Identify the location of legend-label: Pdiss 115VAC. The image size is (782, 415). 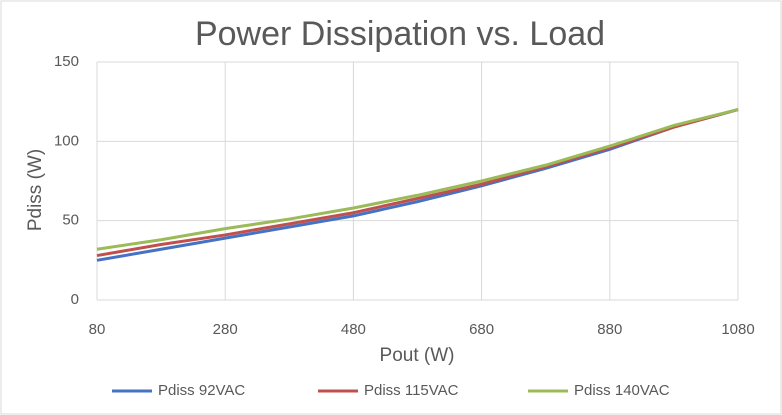
(411, 390).